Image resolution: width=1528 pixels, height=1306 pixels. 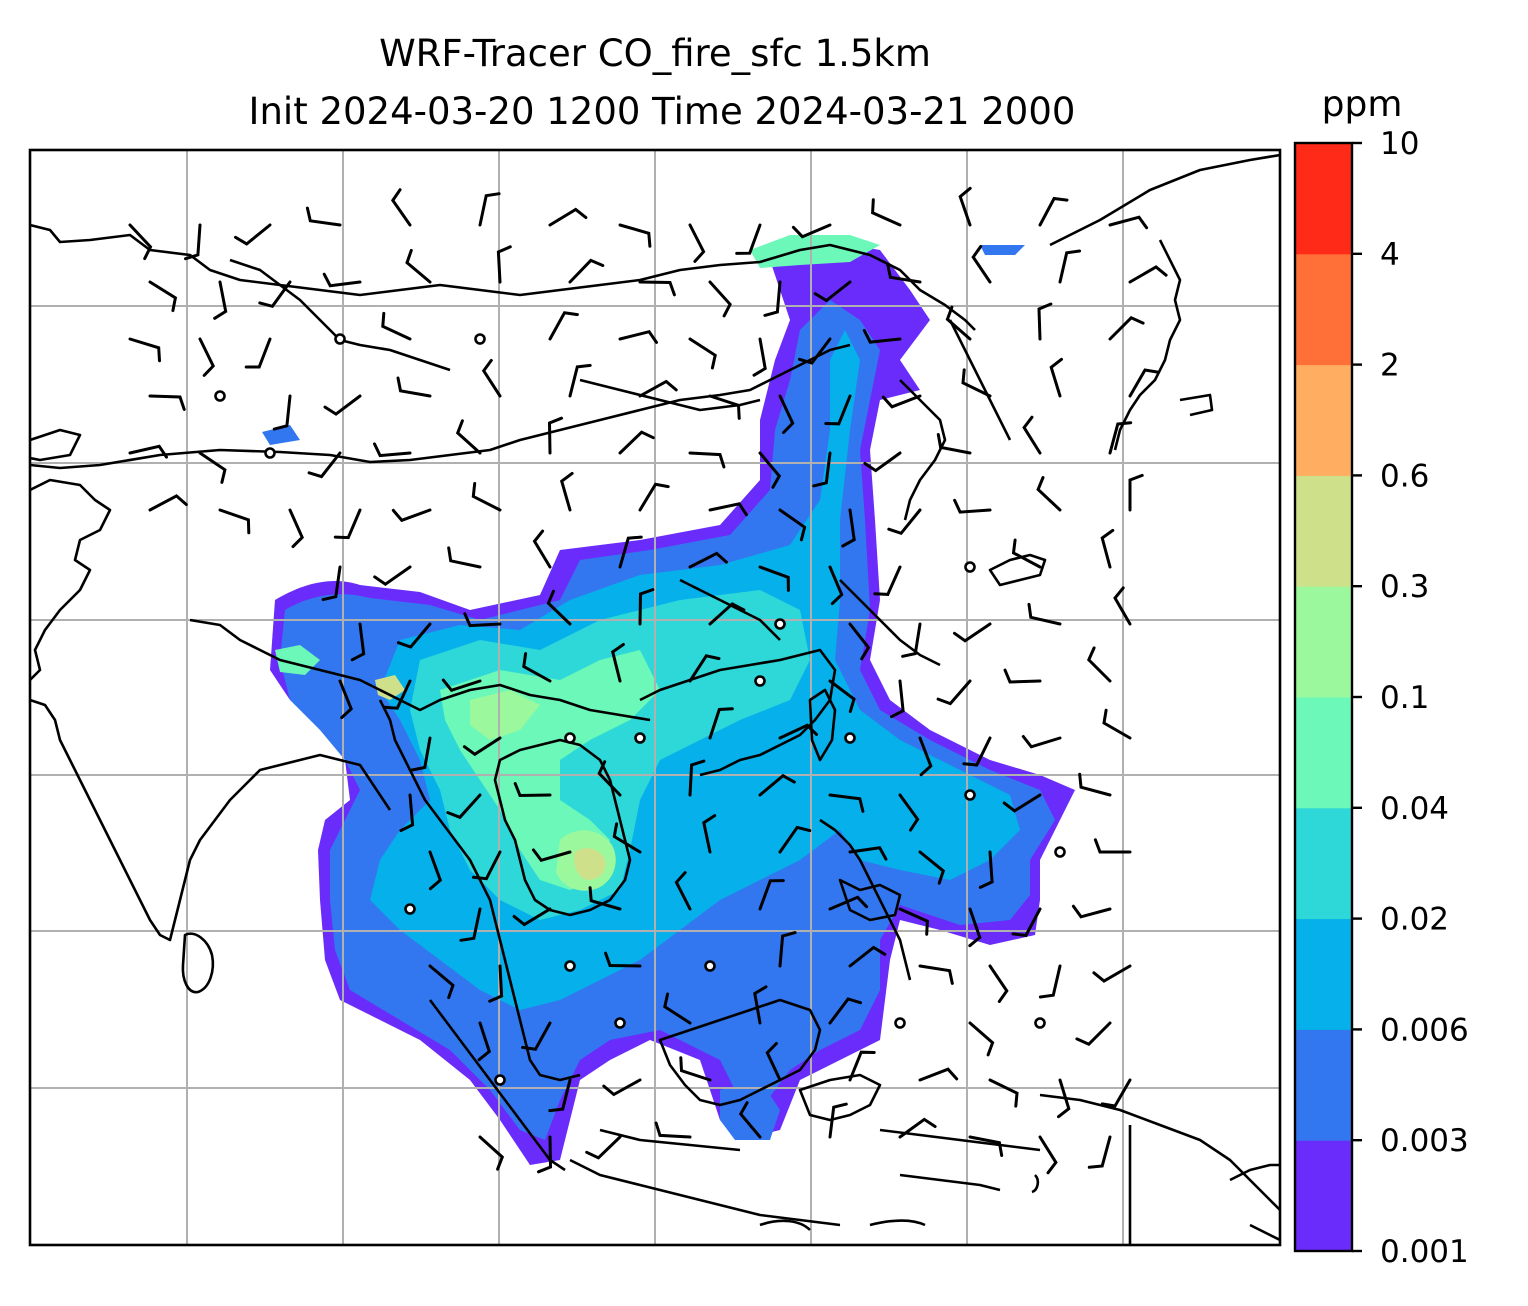 I want to click on tracer-level-0.3-west, so click(x=390, y=687).